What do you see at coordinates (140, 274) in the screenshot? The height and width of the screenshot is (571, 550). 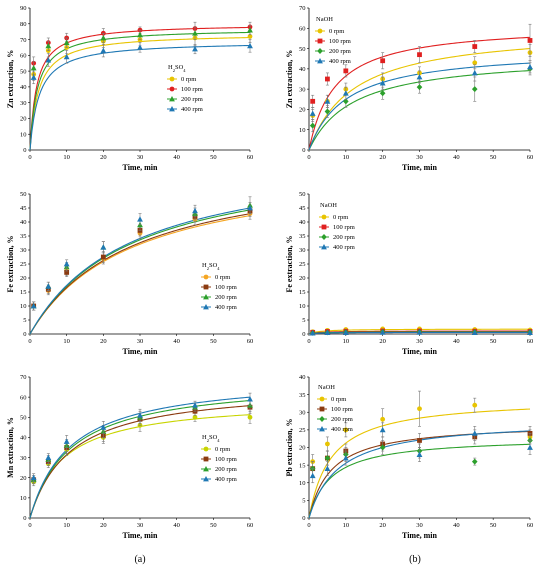 I see `fit-line-100-rpm` at bounding box center [140, 274].